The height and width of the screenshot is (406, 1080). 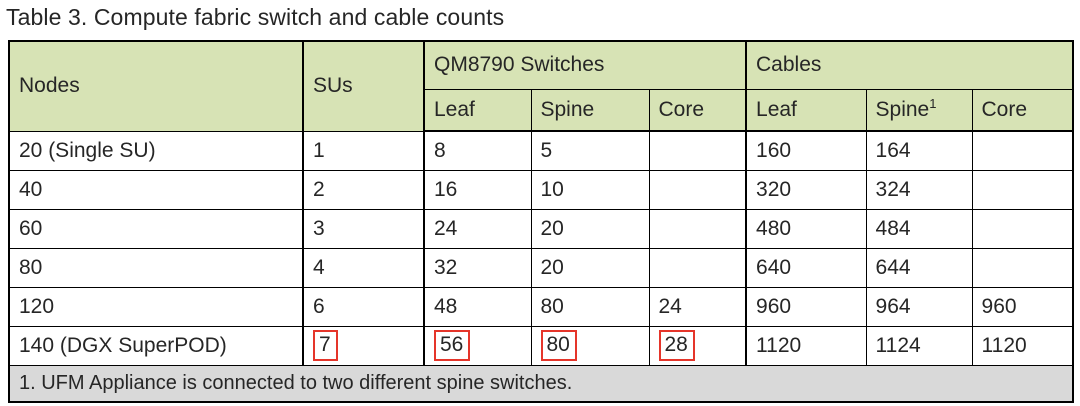 I want to click on highlight-box: 80, so click(x=558, y=345).